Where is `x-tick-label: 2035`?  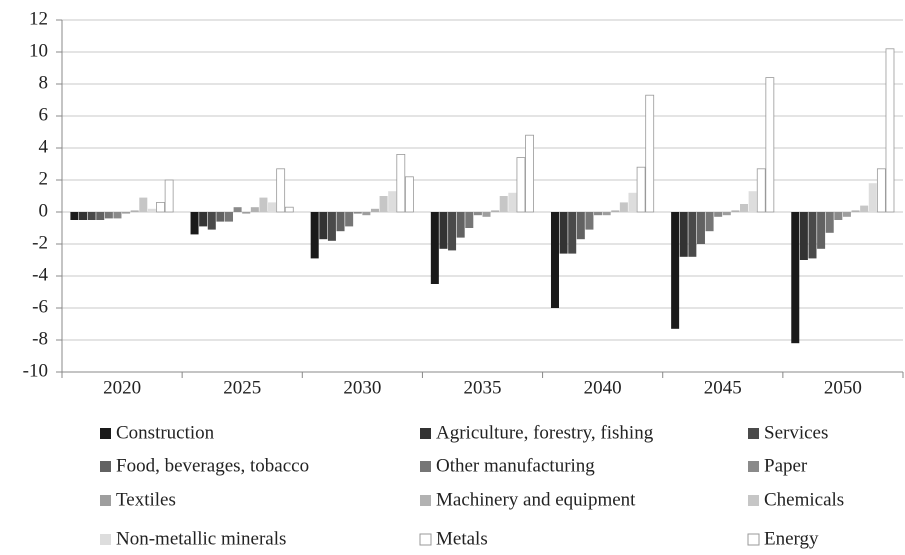
x-tick-label: 2035 is located at coordinates (483, 387).